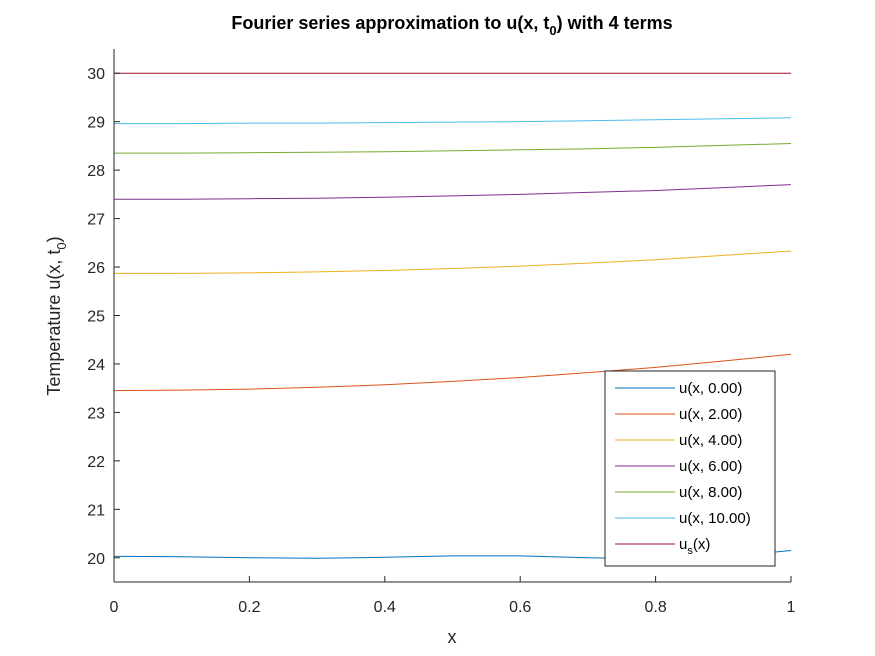 This screenshot has width=875, height=656. I want to click on y-tick-label: 21, so click(96, 510).